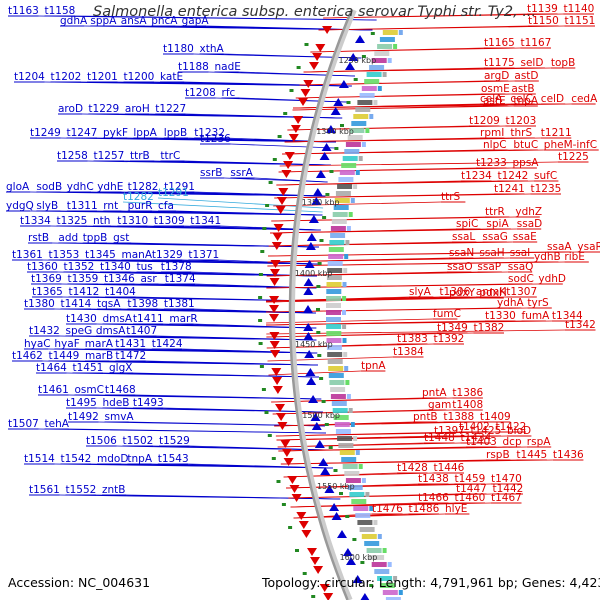 The image size is (600, 604). What do you see at coordinates (82, 133) in the screenshot?
I see `gene-label: t1247` at bounding box center [82, 133].